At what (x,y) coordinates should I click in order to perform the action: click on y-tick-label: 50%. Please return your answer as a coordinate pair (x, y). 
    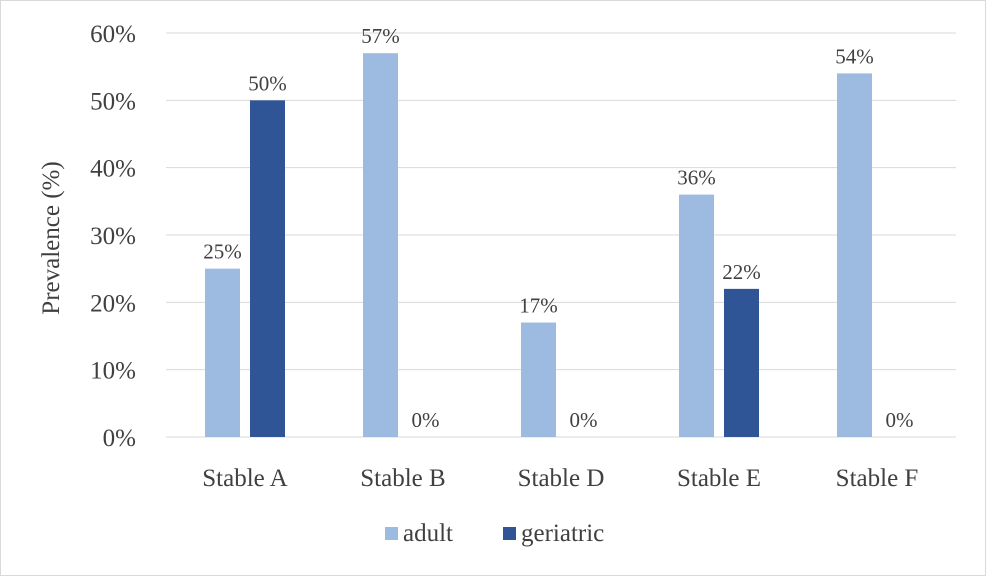
    Looking at the image, I should click on (113, 101).